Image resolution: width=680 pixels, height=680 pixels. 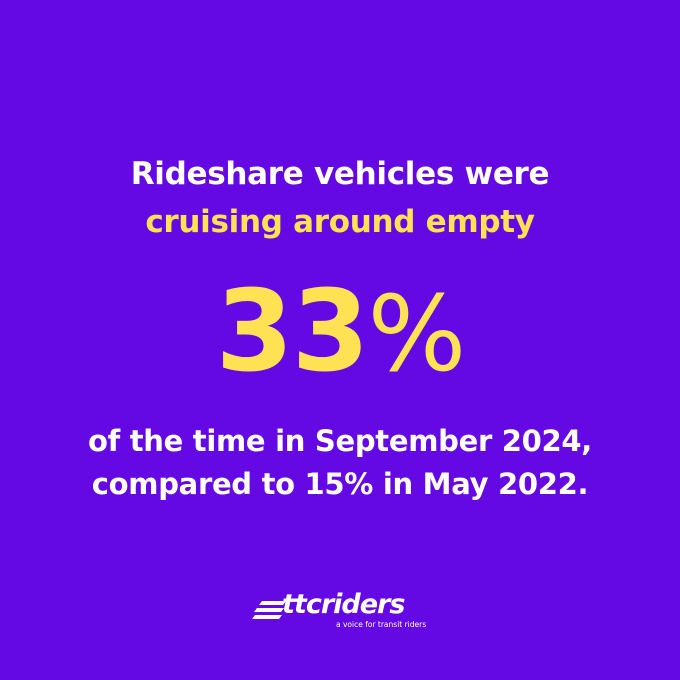 I want to click on streetcar-lines-icon, so click(x=269, y=610).